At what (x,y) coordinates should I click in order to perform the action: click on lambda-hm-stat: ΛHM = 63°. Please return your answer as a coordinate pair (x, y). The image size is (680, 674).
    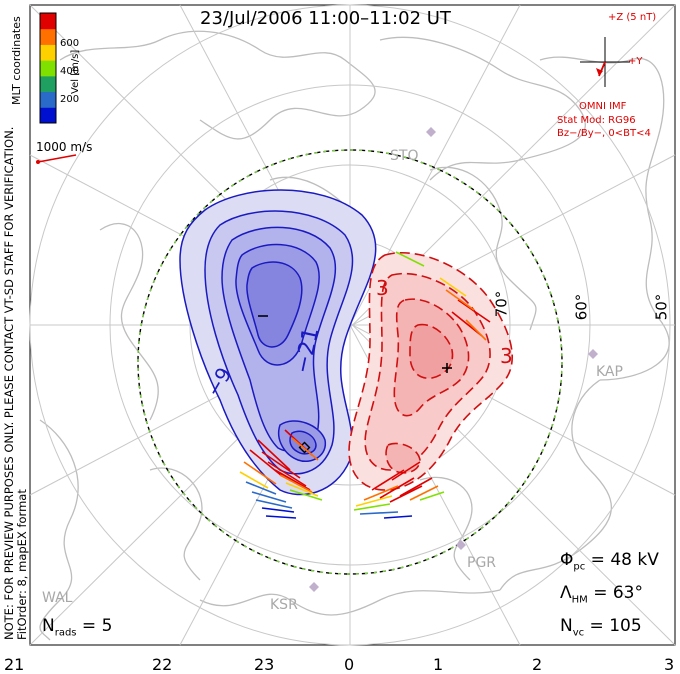
    Looking at the image, I should click on (601, 594).